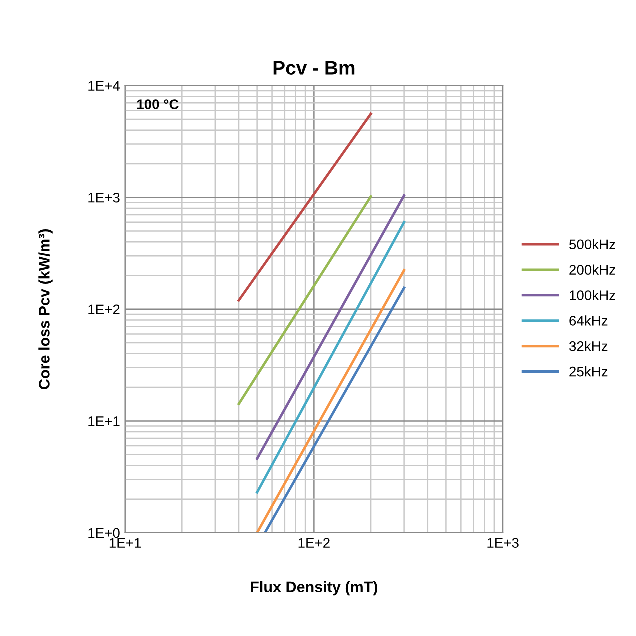 Image resolution: width=636 pixels, height=636 pixels. What do you see at coordinates (104, 197) in the screenshot?
I see `y-tick-label: 1E+3` at bounding box center [104, 197].